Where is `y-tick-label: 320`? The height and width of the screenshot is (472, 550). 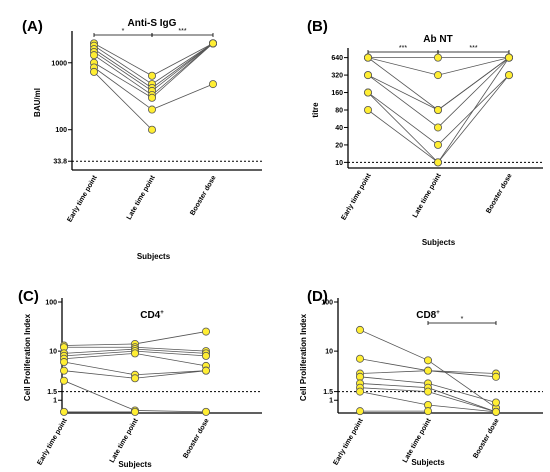
y-tick-label: 320 is located at coordinates (337, 76).